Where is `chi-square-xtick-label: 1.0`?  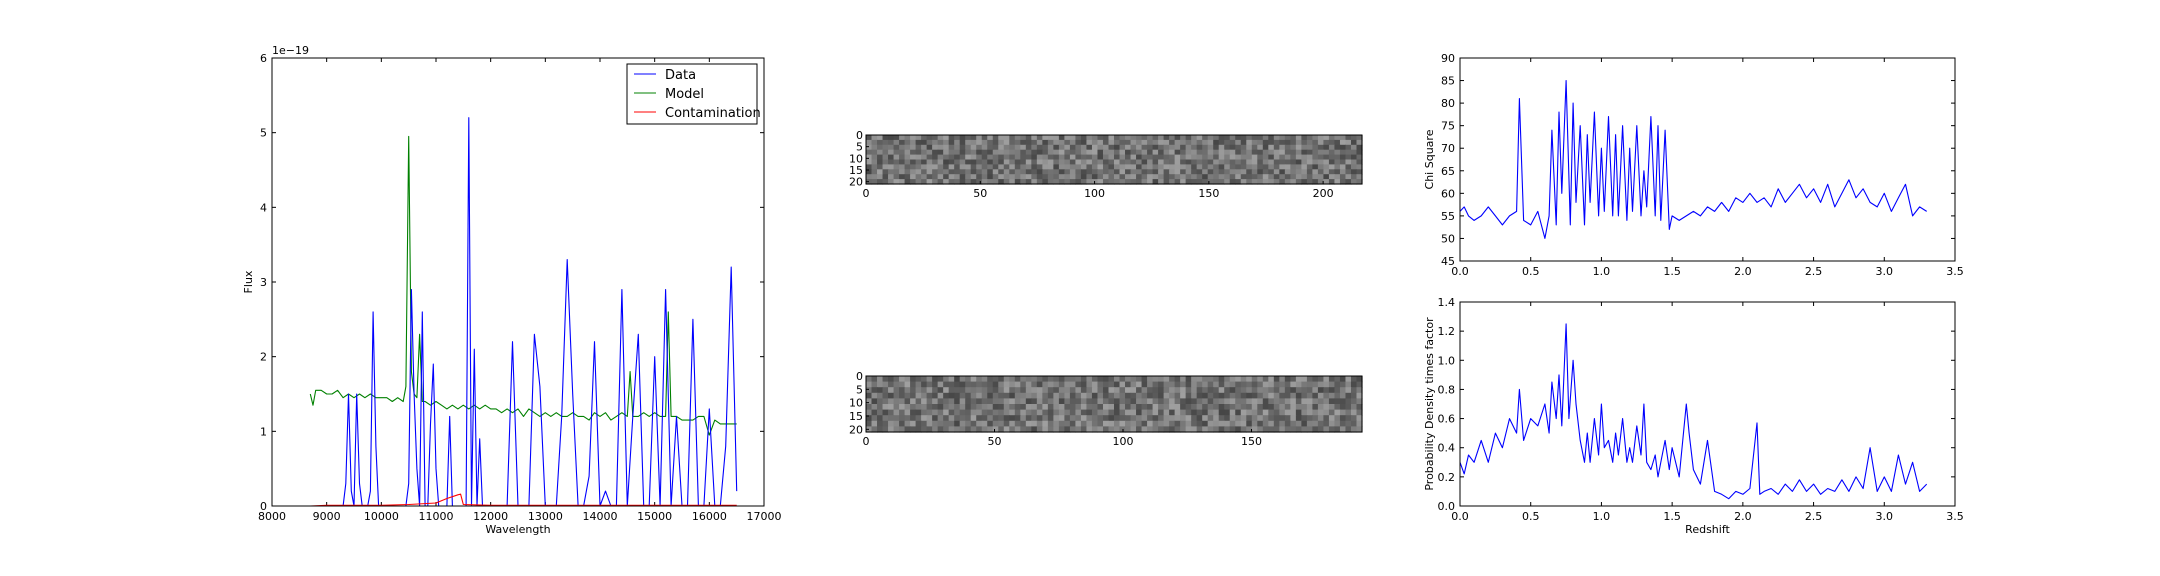 chi-square-xtick-label: 1.0 is located at coordinates (1602, 271).